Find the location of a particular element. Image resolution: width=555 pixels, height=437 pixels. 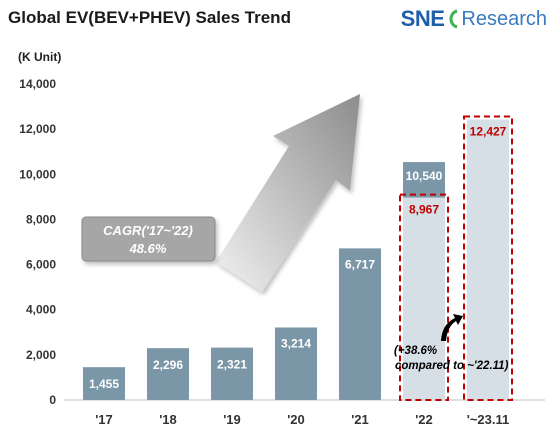

y-tick-label: 8,000 is located at coordinates (41, 219).